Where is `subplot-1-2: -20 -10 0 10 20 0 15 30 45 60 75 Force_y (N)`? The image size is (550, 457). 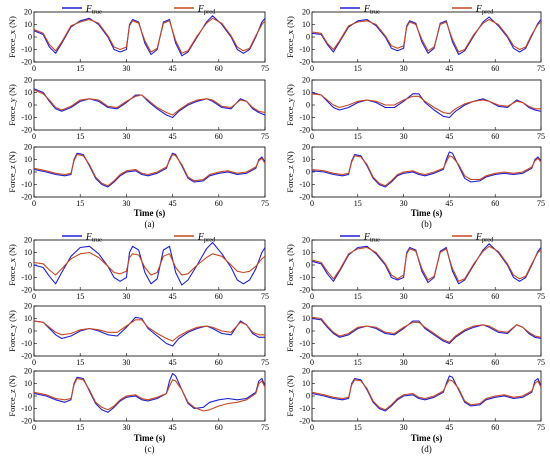
subplot-1-2: -20 -10 0 10 20 0 15 30 45 60 75 Force_y (N) is located at coordinates (138, 108).